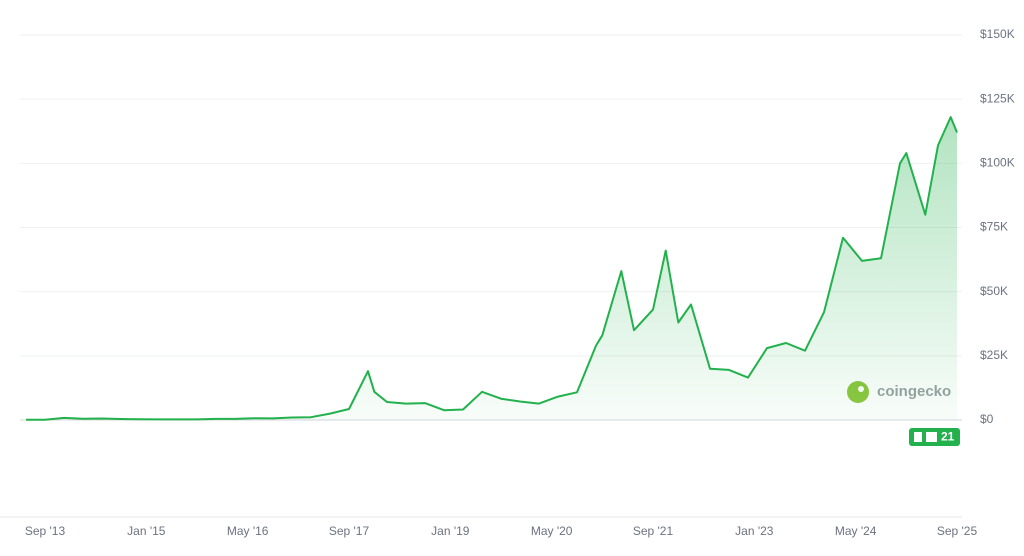  I want to click on y-tick-label: $75K, so click(994, 227).